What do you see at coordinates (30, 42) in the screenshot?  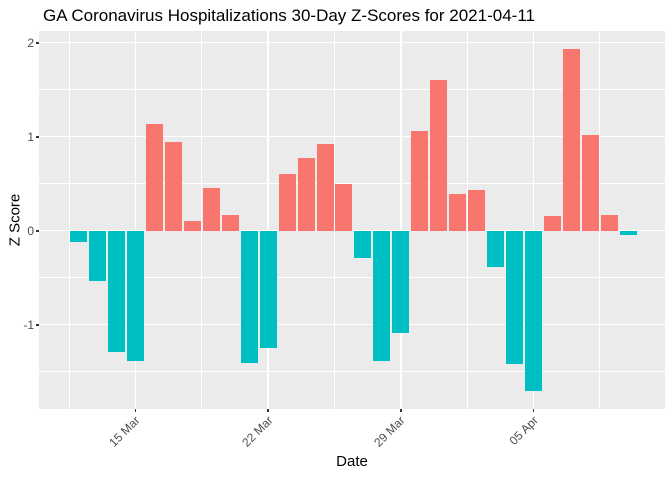 I see `y-tick-label: 2` at bounding box center [30, 42].